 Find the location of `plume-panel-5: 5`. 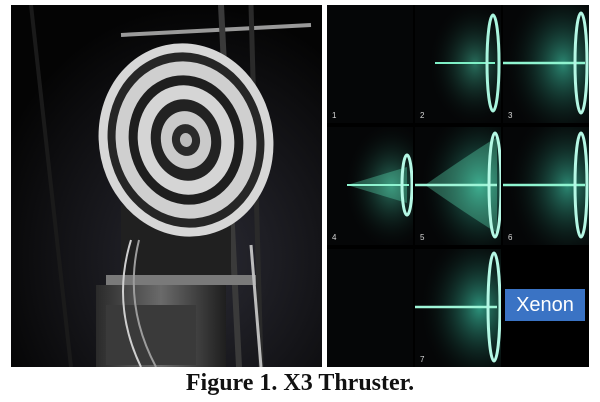

plume-panel-5: 5 is located at coordinates (458, 186).